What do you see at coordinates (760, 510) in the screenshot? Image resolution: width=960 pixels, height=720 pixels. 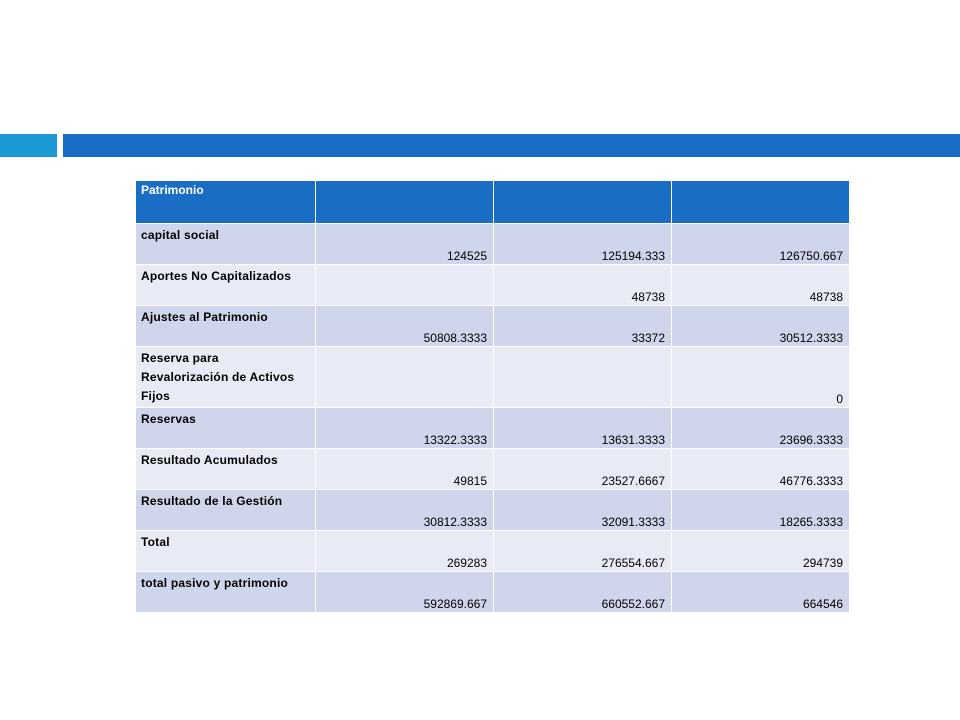 I see `table-cell: 18265.3333` at bounding box center [760, 510].